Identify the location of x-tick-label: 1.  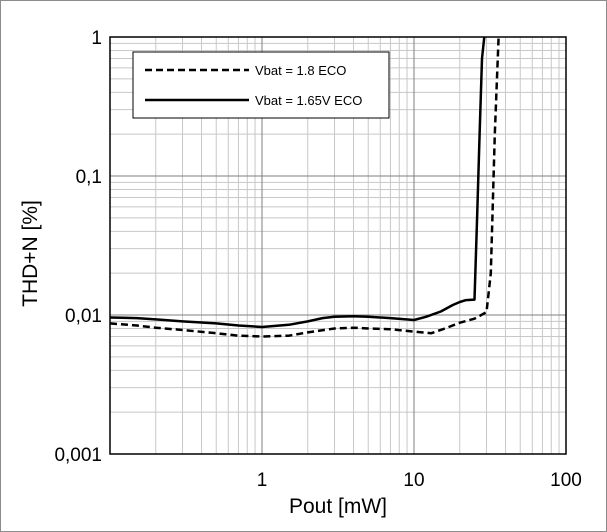
(262, 480).